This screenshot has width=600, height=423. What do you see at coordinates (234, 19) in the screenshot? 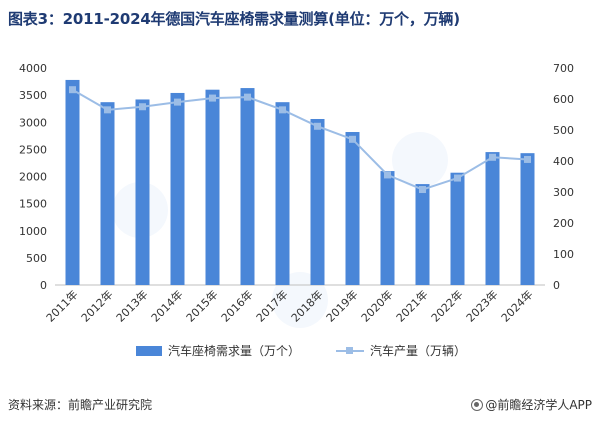
I see `chart-title: 图表3：2011-2024年德国汽车座椅需求量测算(单位：万个，万辆)` at bounding box center [234, 19].